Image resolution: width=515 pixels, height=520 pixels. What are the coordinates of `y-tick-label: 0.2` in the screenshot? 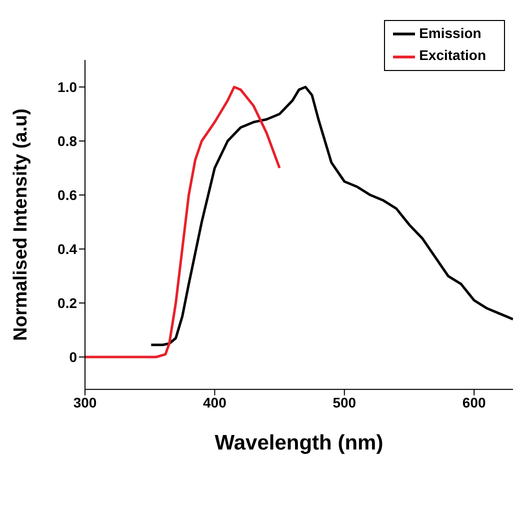 It's located at (68, 302).